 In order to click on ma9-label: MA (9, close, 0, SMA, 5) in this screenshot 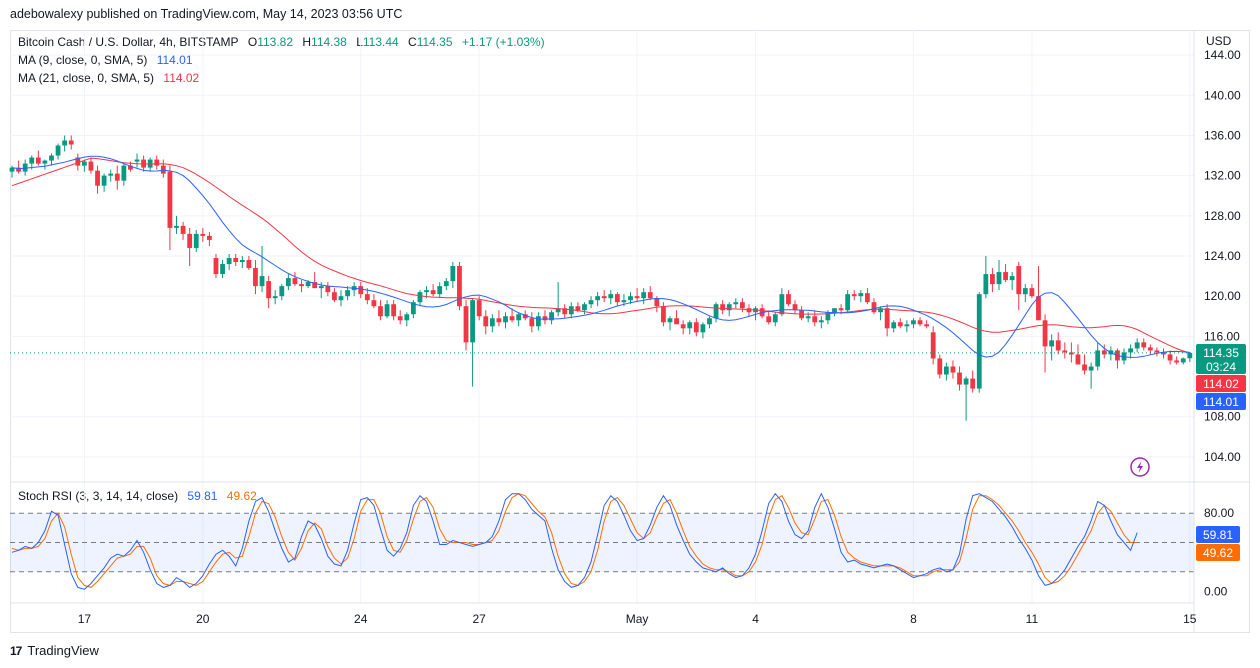, I will do `click(83, 60)`.